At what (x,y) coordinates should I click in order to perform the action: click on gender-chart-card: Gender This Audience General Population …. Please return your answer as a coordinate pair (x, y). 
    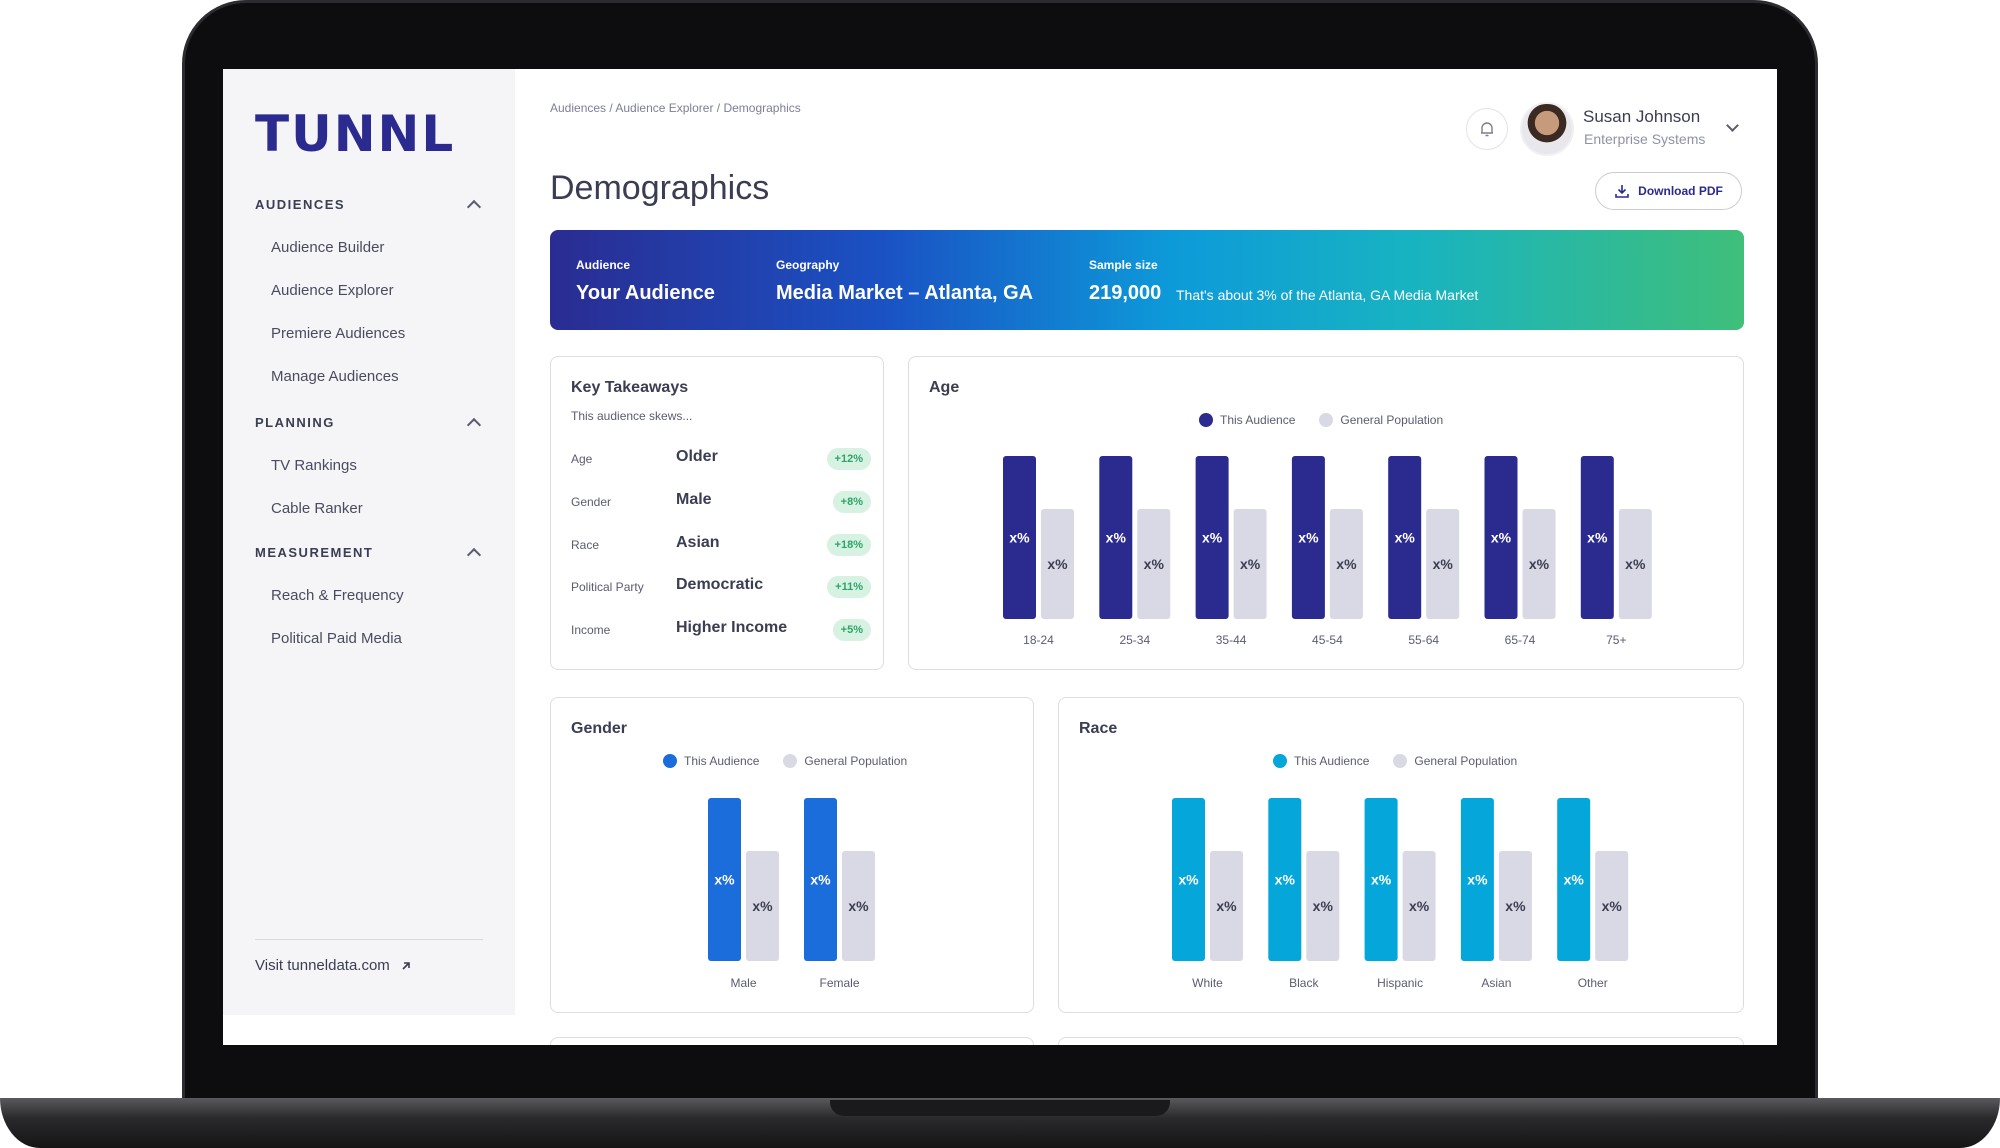
    Looking at the image, I should click on (792, 855).